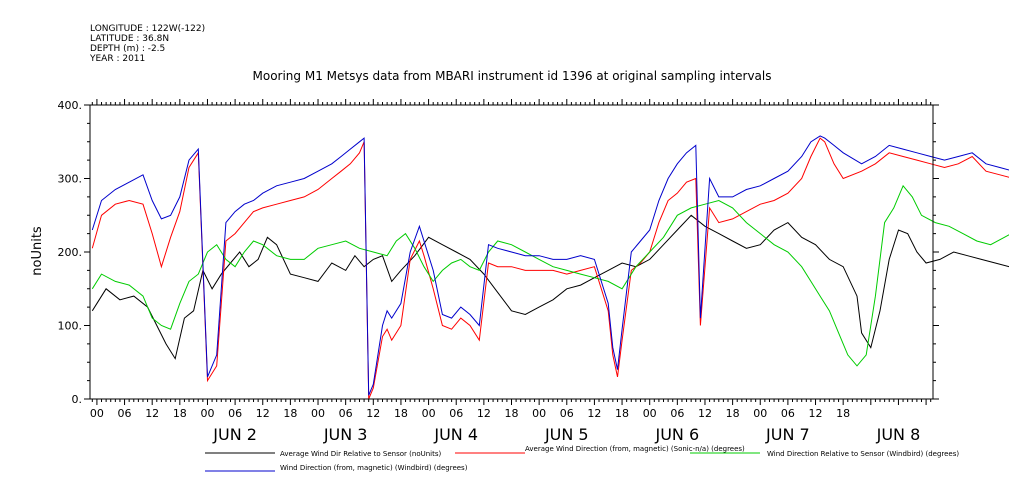 This screenshot has height=504, width=1009. Describe the element at coordinates (70, 105) in the screenshot. I see `y-tick-label: 400.` at that location.